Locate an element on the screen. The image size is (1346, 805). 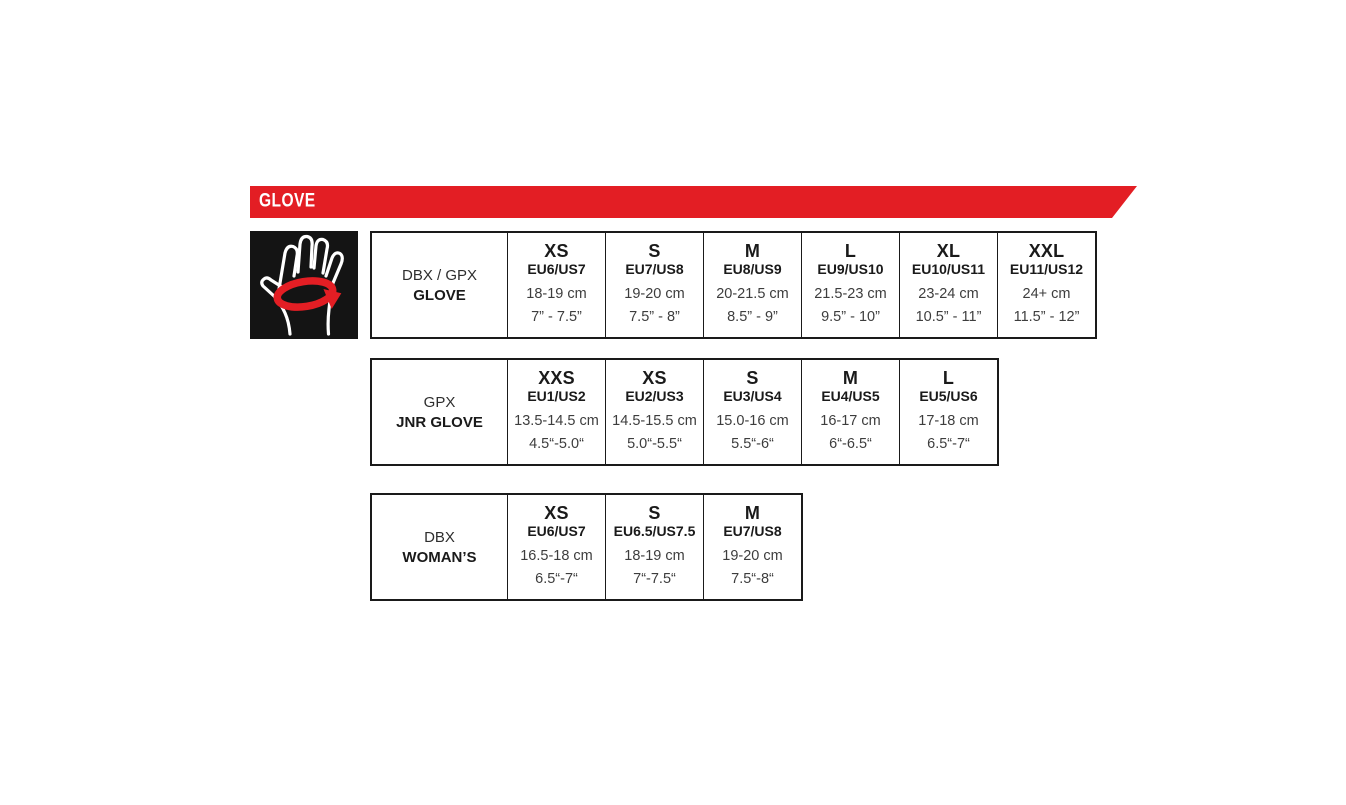
size-column: M EU7/US8 19-20 cm 7.5“-8“ is located at coordinates (752, 547).